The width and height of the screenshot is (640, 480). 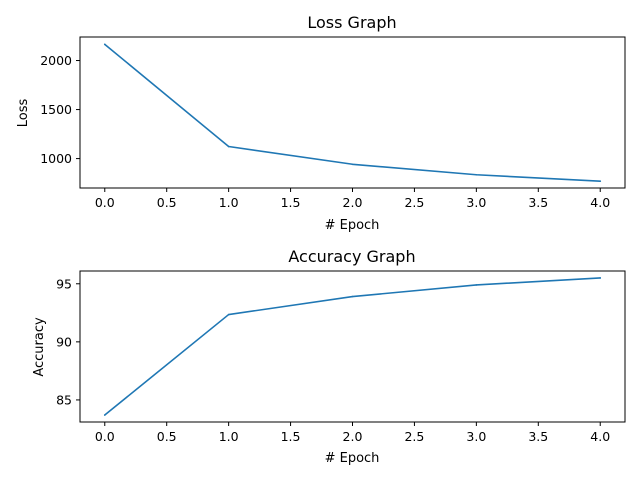 I want to click on loss-x-tick-label: 0.0, so click(x=105, y=202).